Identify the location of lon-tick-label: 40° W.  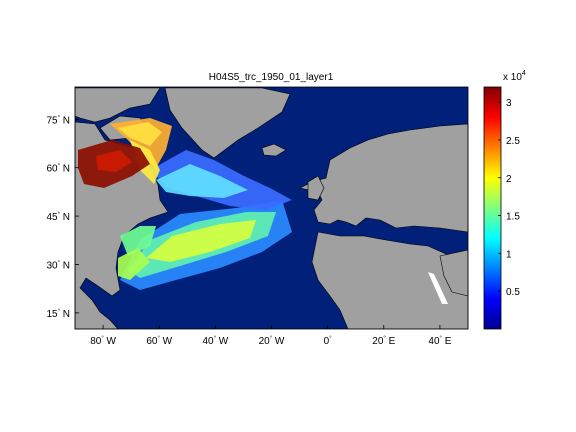
(215, 341).